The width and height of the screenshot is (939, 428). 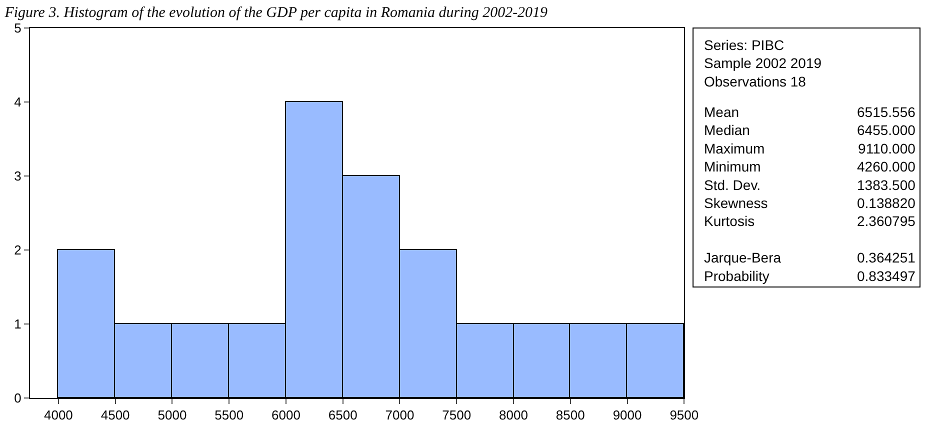 What do you see at coordinates (763, 63) in the screenshot?
I see `text: Series: PIBC Sample 2002 2019 Observations 18` at bounding box center [763, 63].